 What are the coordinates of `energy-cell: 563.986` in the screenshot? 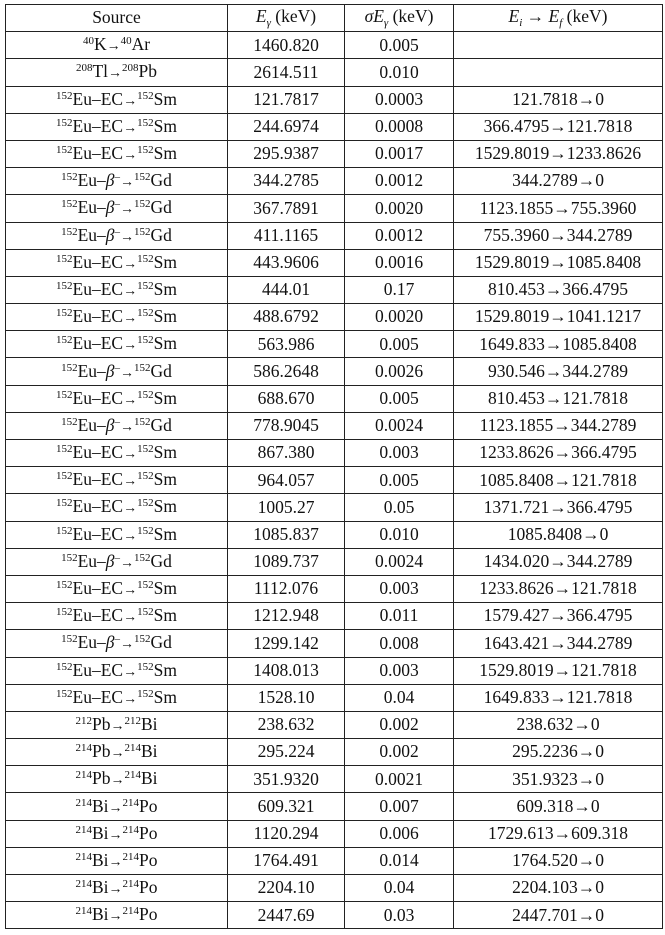 It's located at (286, 344).